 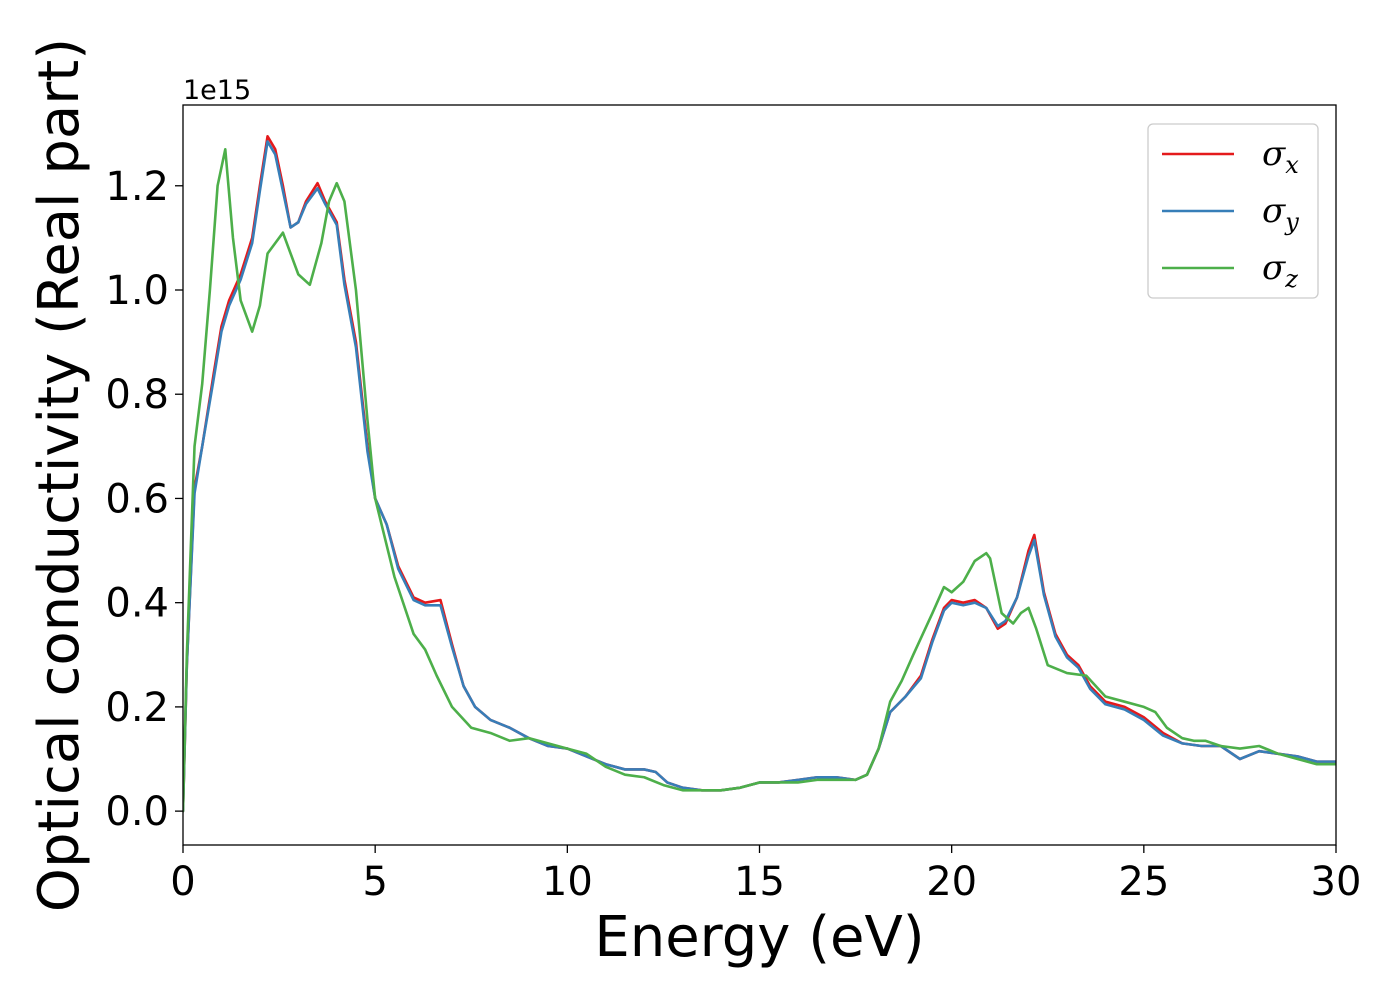 What do you see at coordinates (951, 882) in the screenshot?
I see `x-tick-label: 20` at bounding box center [951, 882].